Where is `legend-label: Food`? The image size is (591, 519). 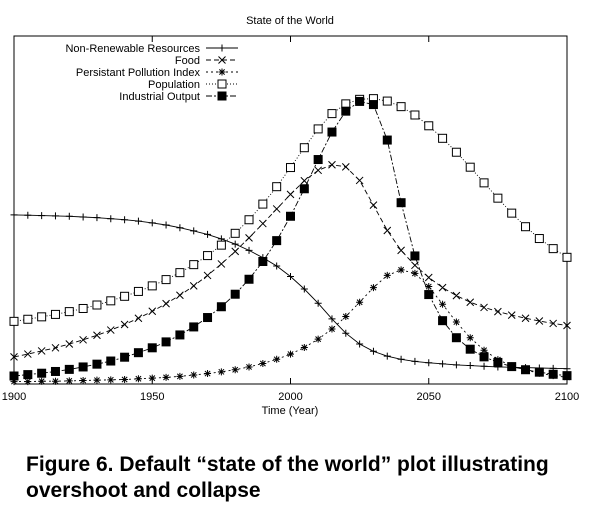
legend-label: Food is located at coordinates (187, 61).